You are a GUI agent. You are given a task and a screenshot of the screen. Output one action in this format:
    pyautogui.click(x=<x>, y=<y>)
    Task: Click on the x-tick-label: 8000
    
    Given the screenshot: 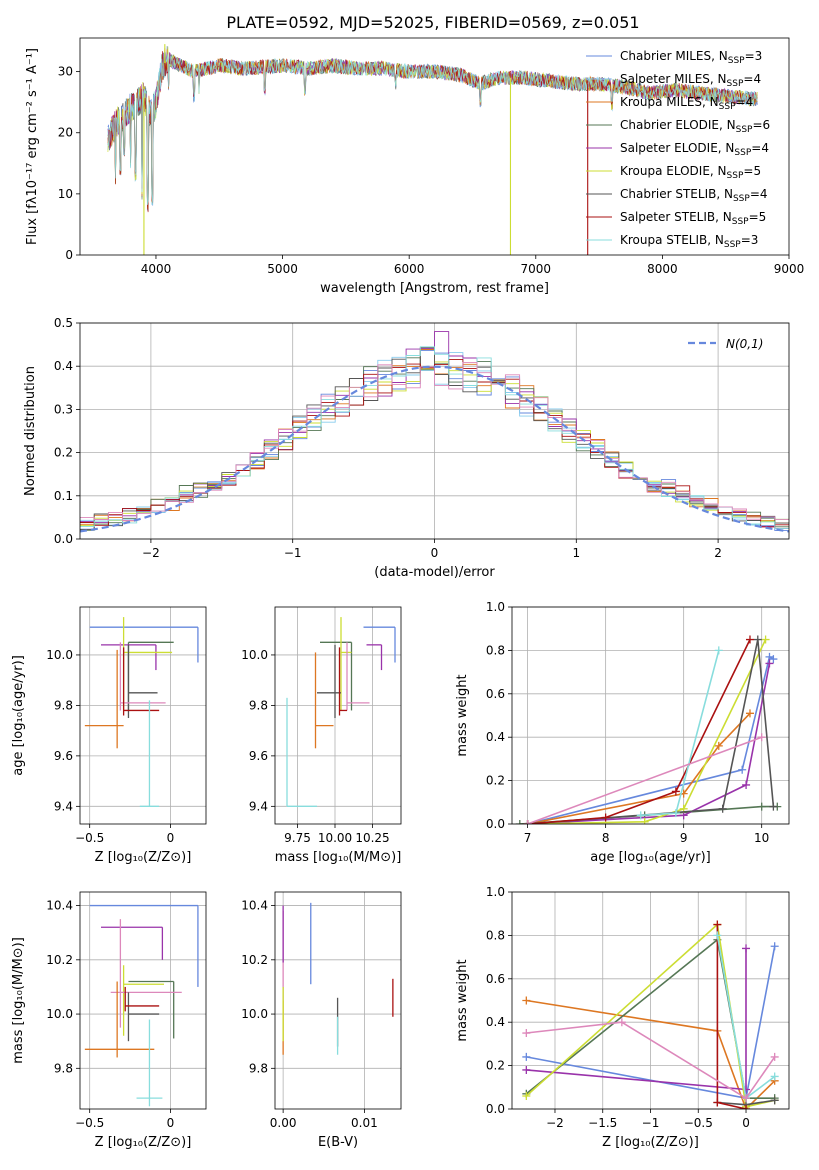 What is the action you would take?
    pyautogui.click(x=662, y=269)
    